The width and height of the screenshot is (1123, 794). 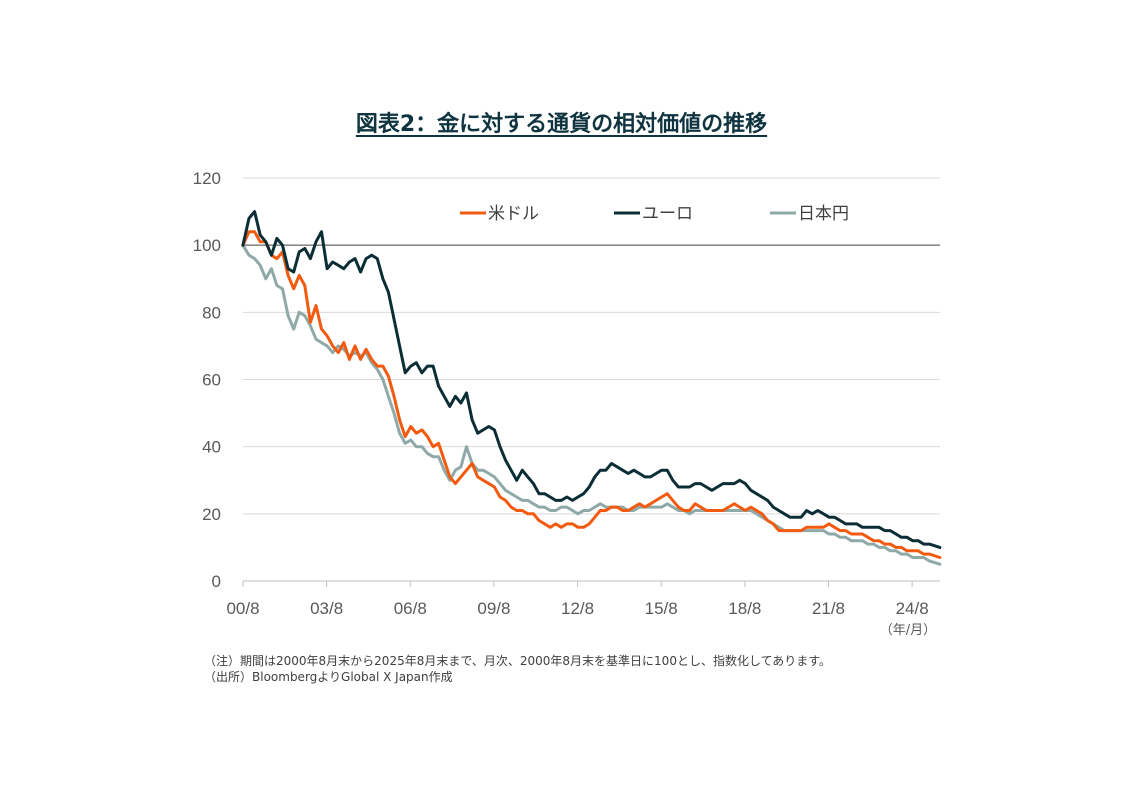 I want to click on legend: 米ドル ユーロ 日本円, so click(x=654, y=214).